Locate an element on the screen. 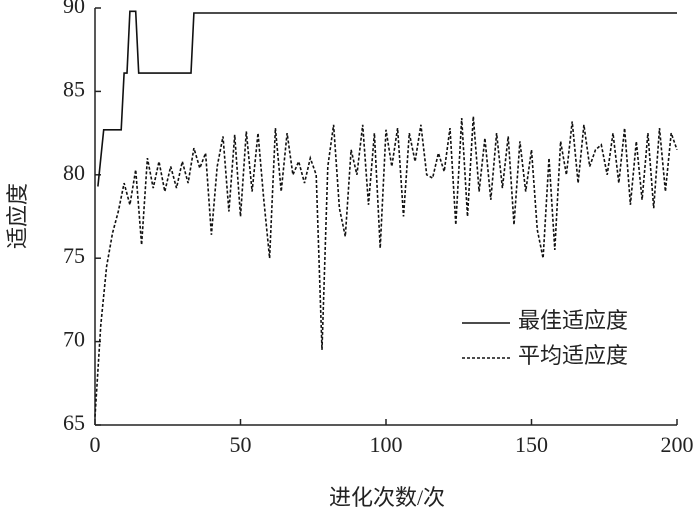 The width and height of the screenshot is (700, 519). legend-label: 平均适应度 is located at coordinates (573, 355).